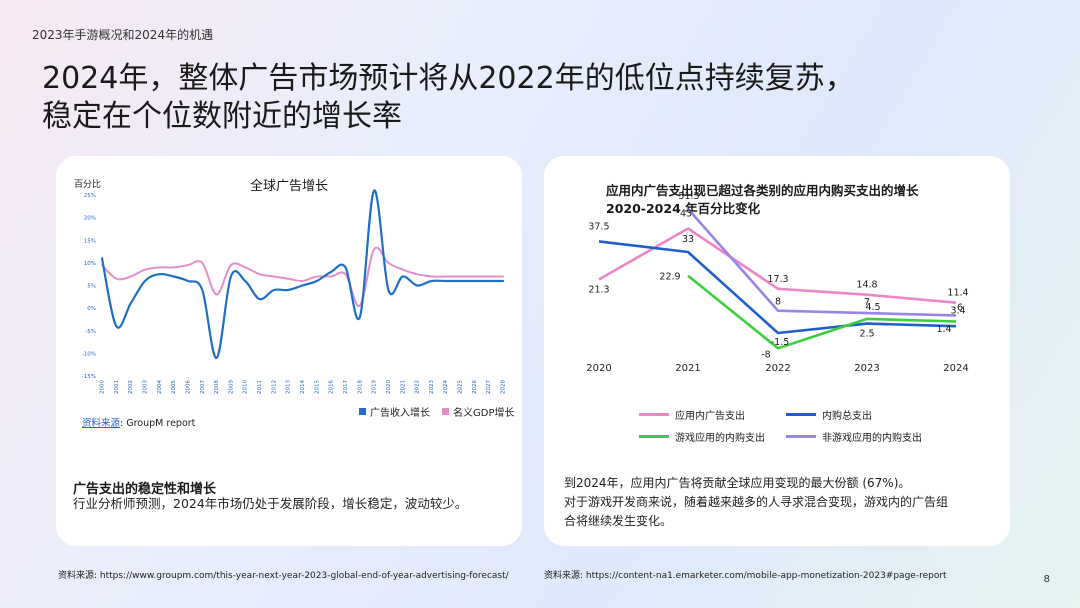 The height and width of the screenshot is (608, 1080). I want to click on data-label: 3.4, so click(957, 311).